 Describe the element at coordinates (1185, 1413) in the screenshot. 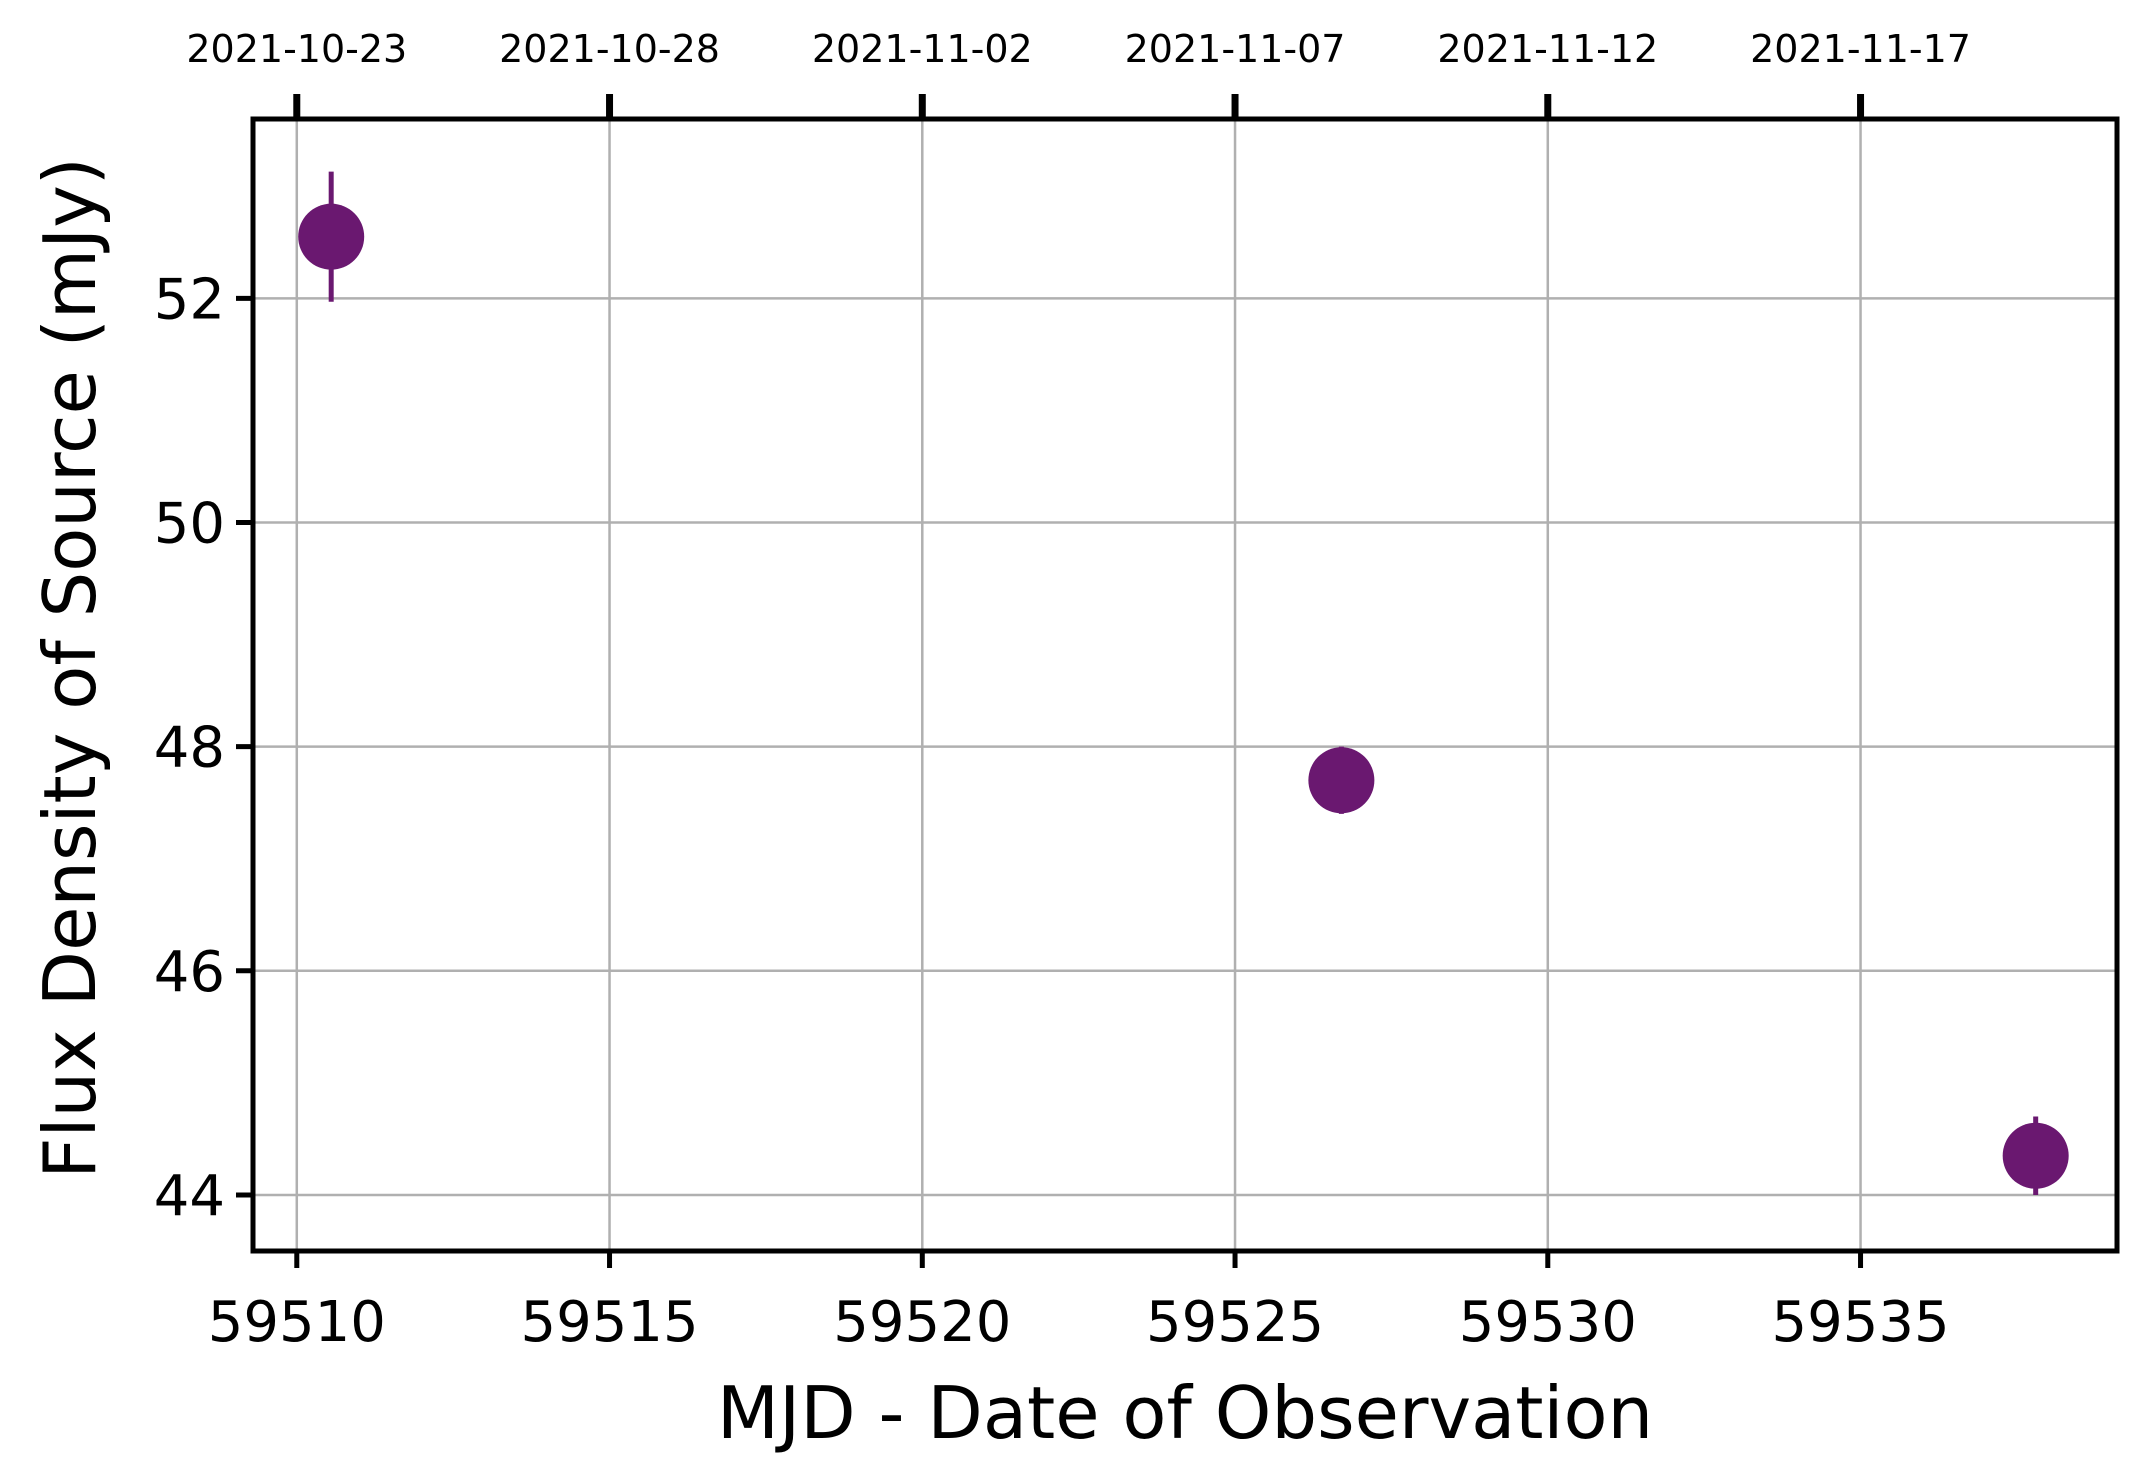

I see `x-axis-title: MJD - Date of Observation` at that location.